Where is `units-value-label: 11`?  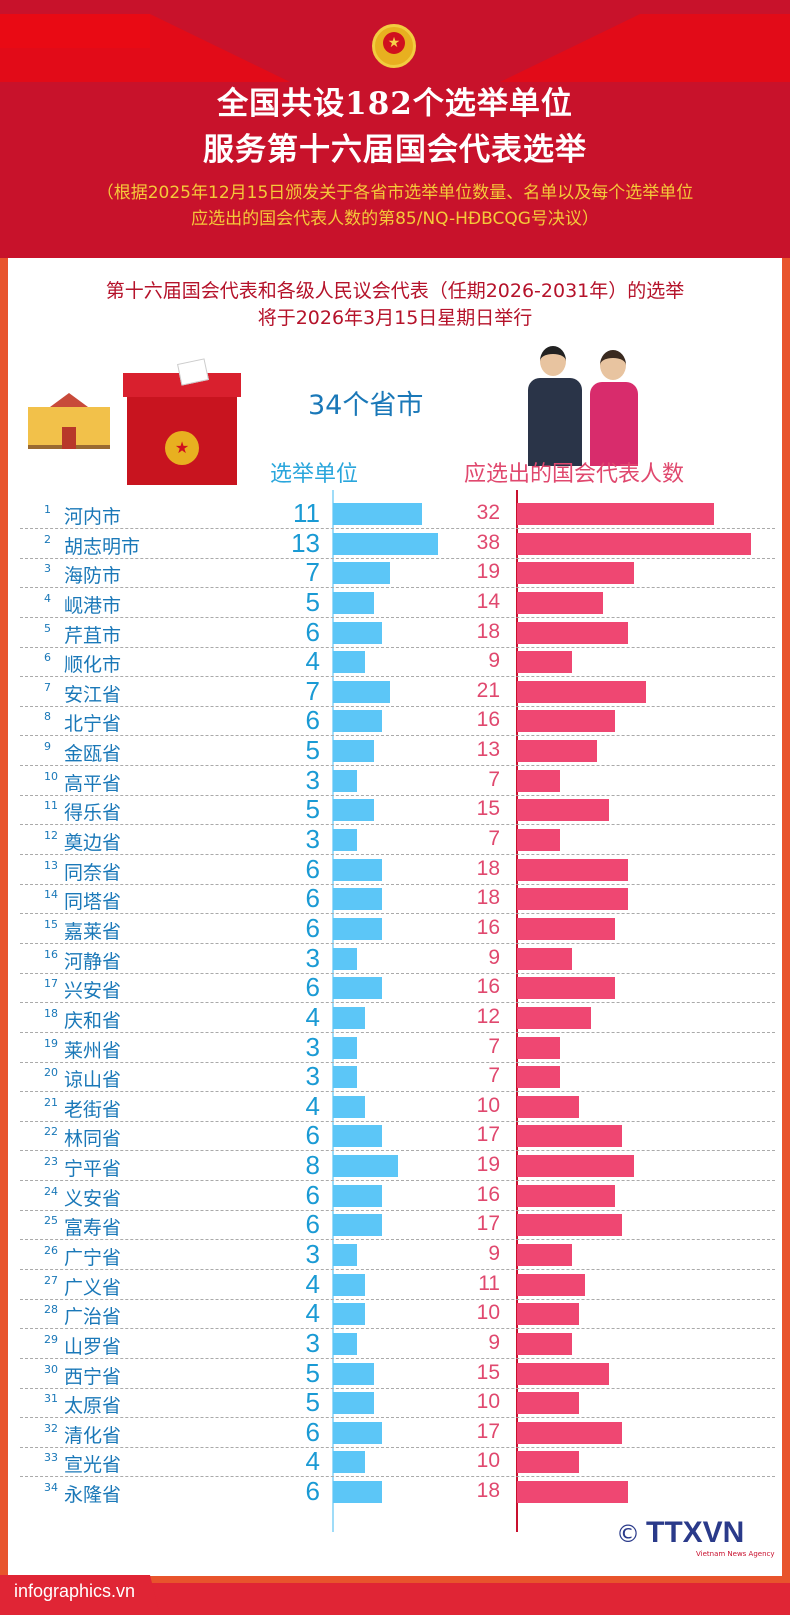
units-value-label: 11 is located at coordinates (306, 513).